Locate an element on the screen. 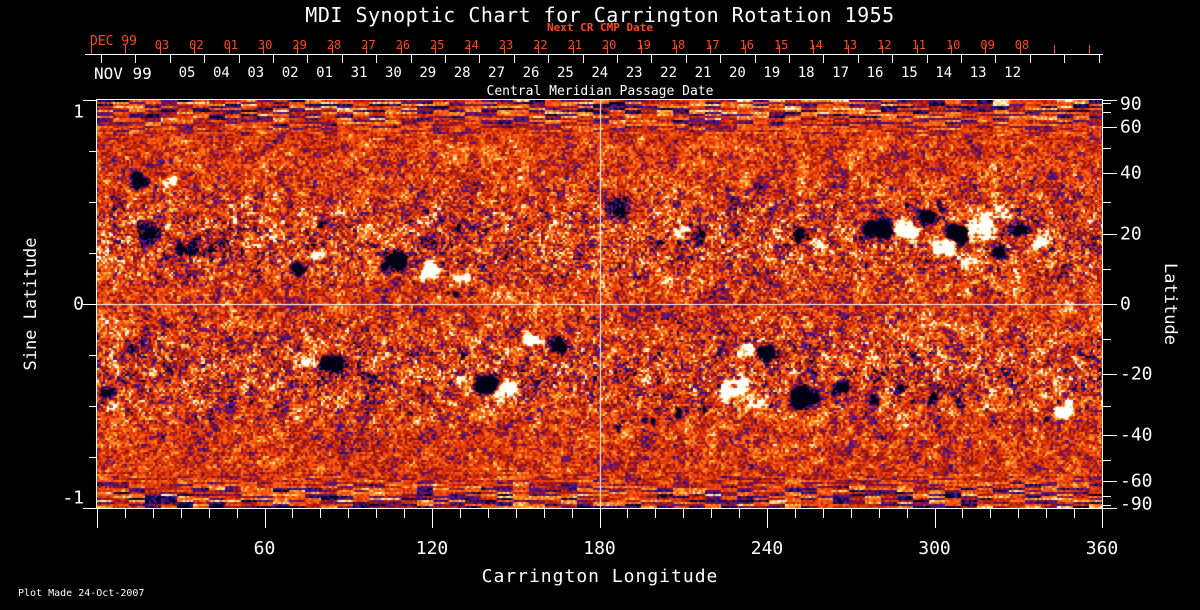 The width and height of the screenshot is (1200, 610). y-right-tick-label: 60 is located at coordinates (1131, 127).